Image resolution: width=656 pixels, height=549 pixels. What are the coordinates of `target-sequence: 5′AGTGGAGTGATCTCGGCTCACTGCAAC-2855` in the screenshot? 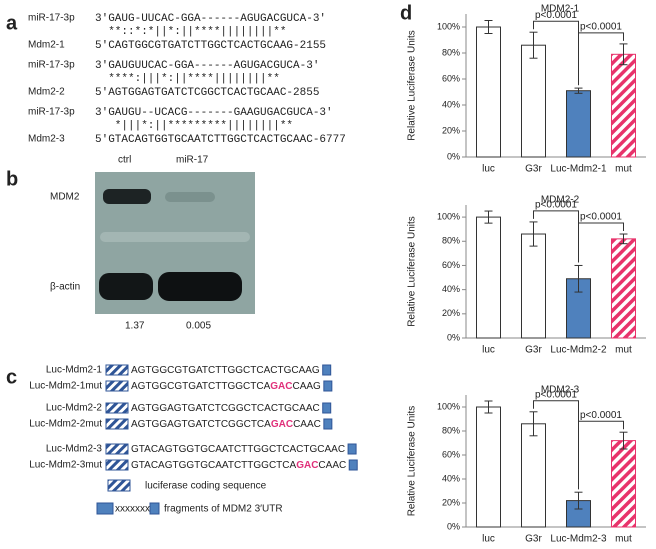 It's located at (207, 93).